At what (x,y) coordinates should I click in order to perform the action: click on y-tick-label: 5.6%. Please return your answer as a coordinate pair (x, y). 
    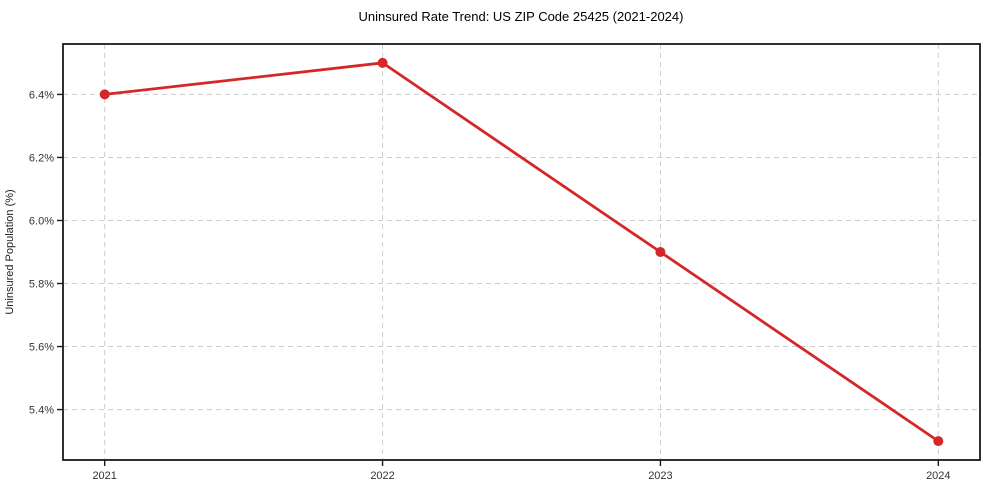
    Looking at the image, I should click on (41, 348).